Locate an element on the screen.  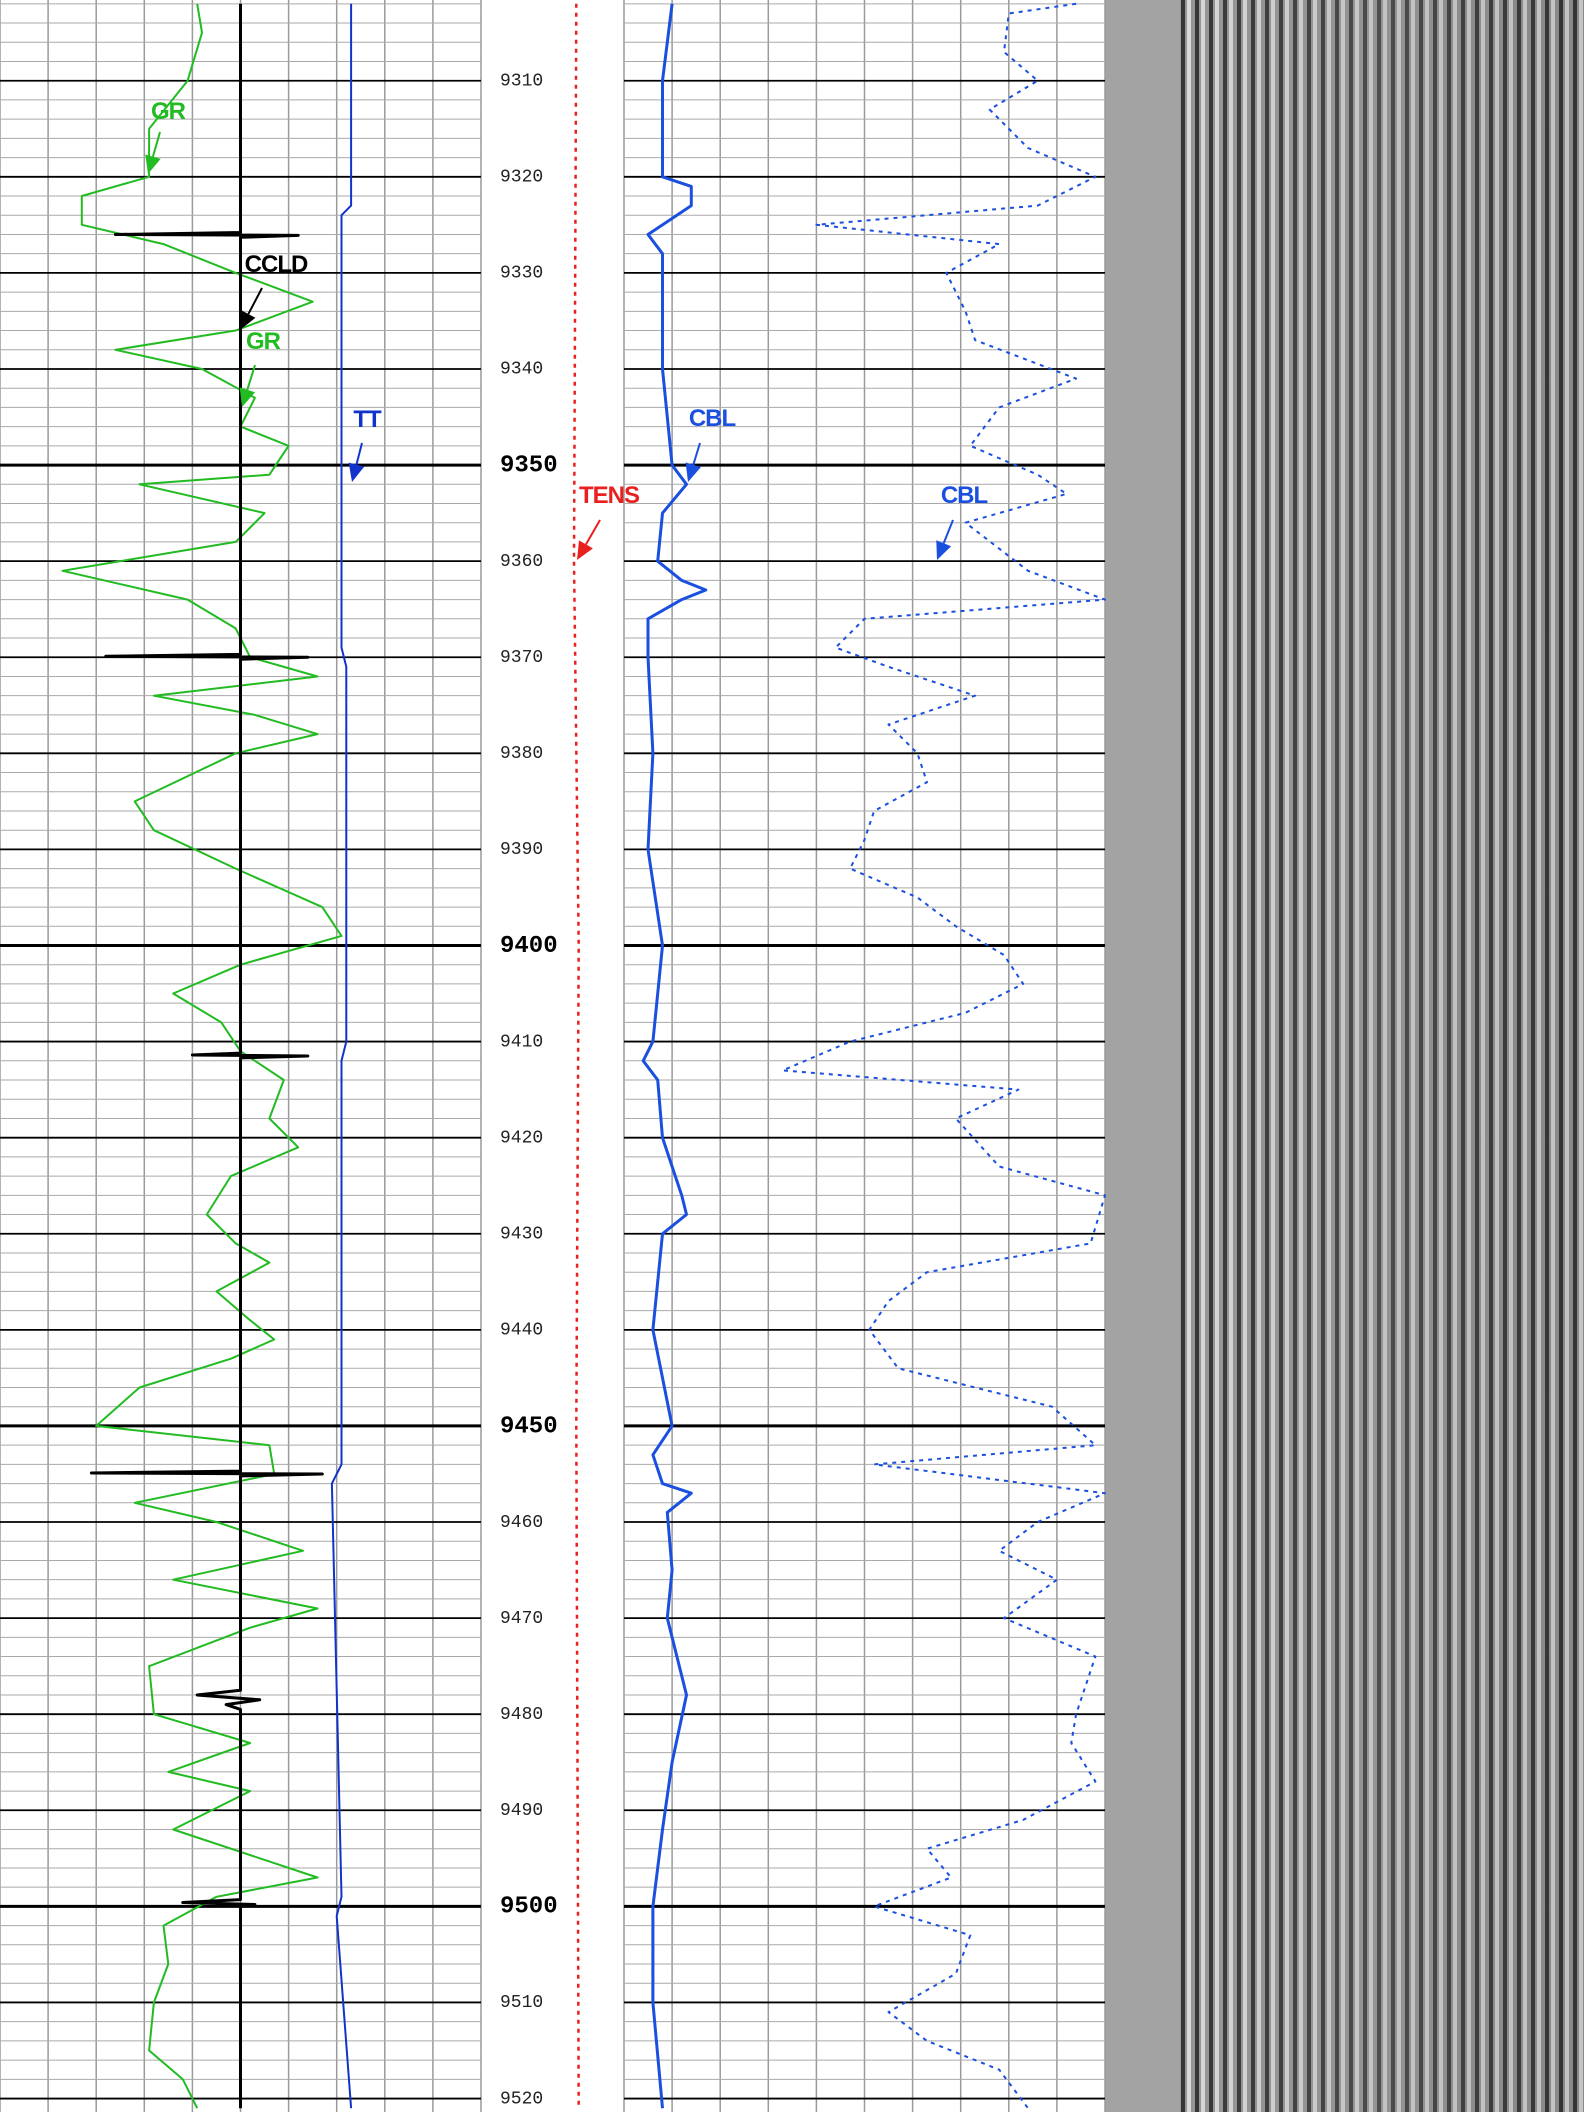
curve-label: TT is located at coordinates (367, 419).